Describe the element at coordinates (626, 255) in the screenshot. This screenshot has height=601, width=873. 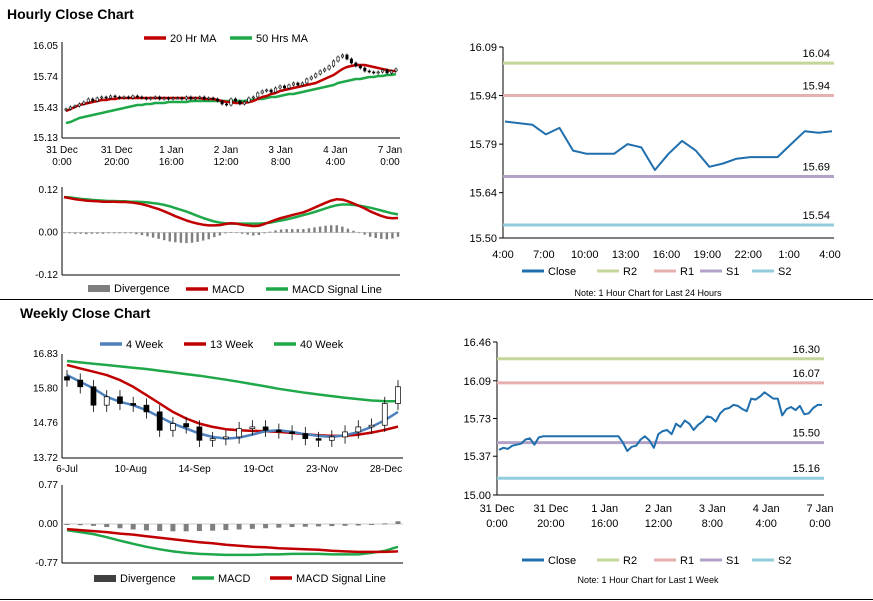
I see `hourly-levels-x-tick: 13:00` at that location.